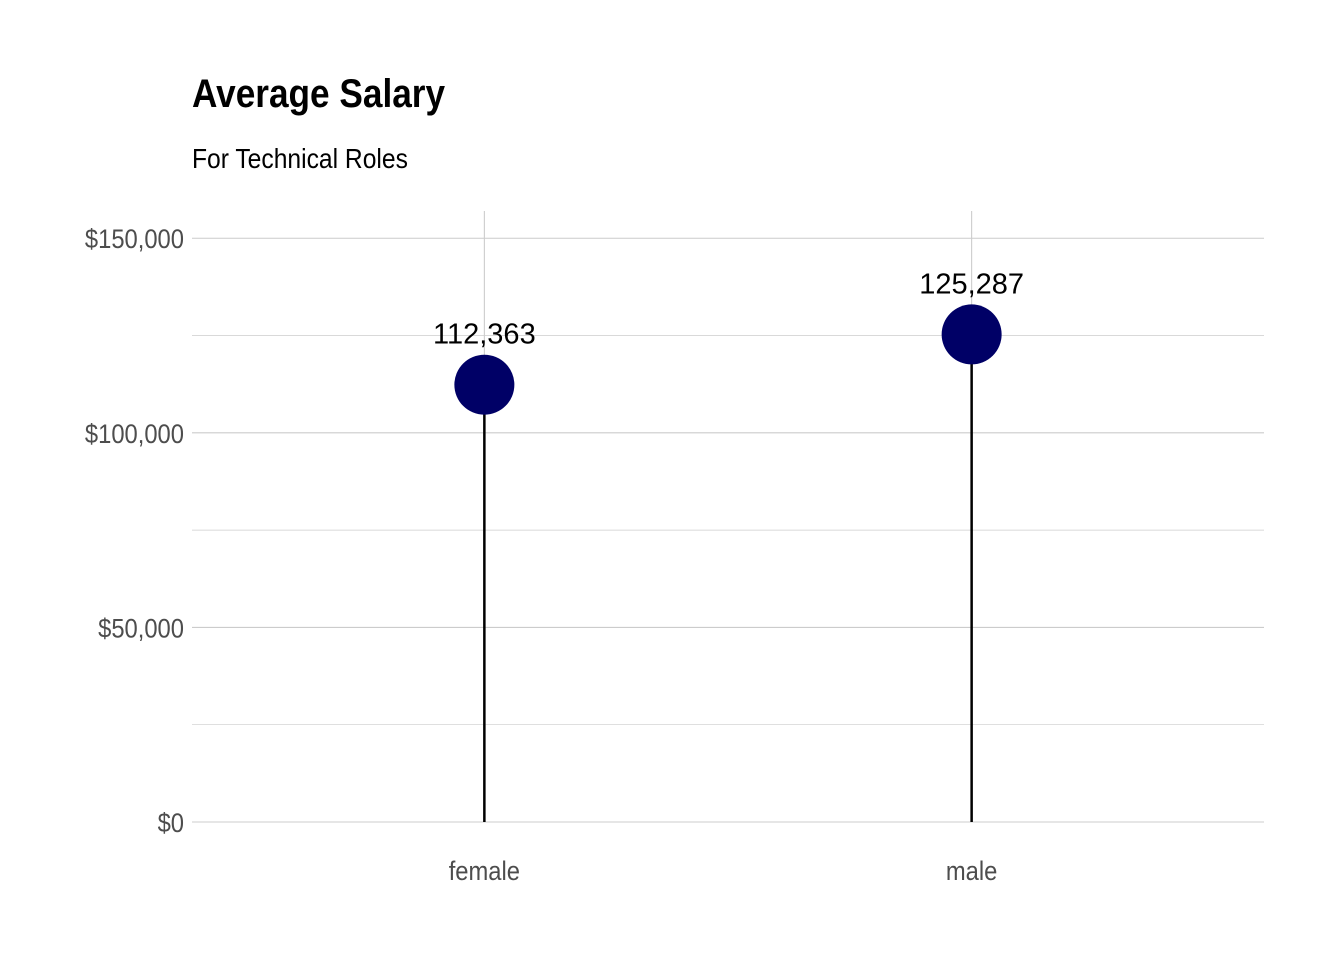 The image size is (1344, 960). What do you see at coordinates (134, 240) in the screenshot?
I see `y-tick-label: $150,000` at bounding box center [134, 240].